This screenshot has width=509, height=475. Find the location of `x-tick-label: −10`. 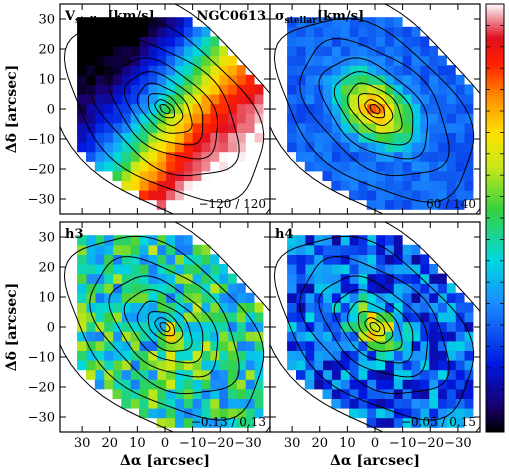

x-tick-label: −10 is located at coordinates (192, 443).